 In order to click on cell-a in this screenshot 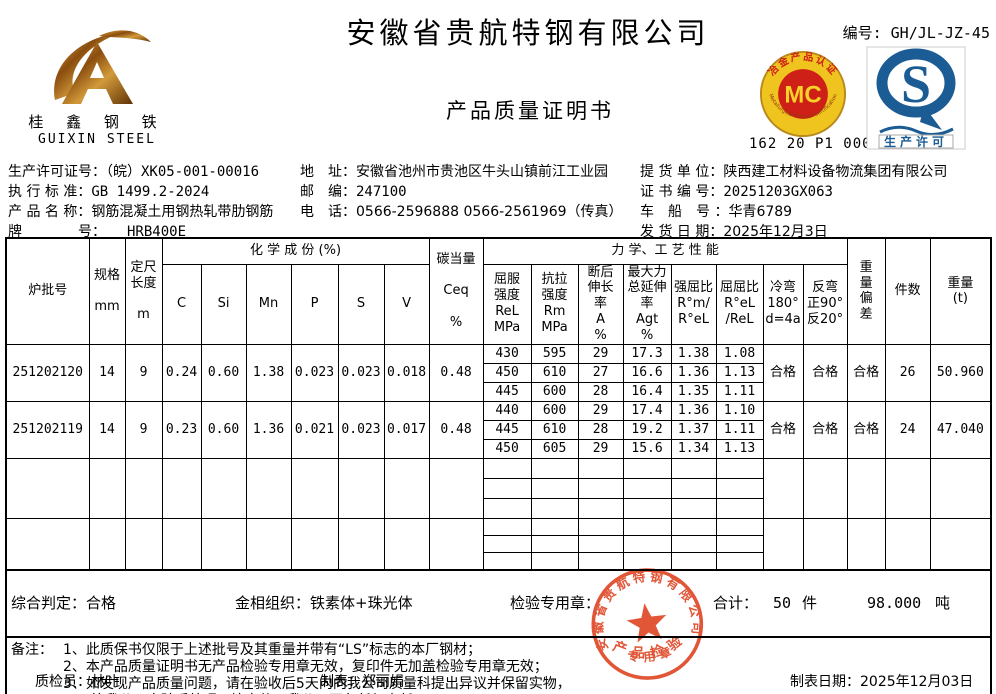, I will do `click(600, 508)`.